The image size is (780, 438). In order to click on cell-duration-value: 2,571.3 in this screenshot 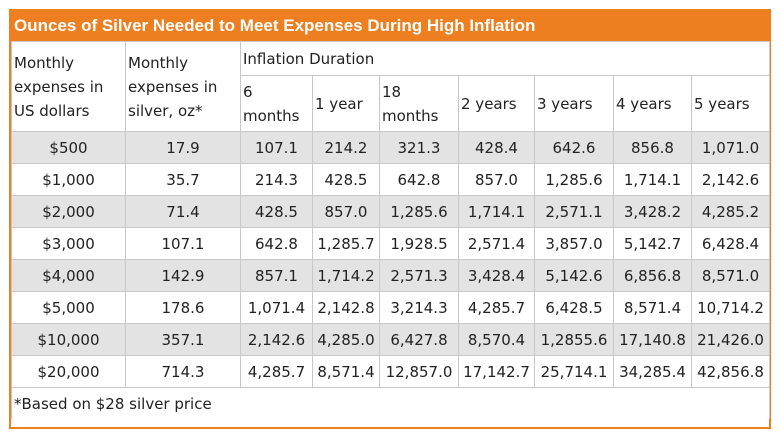, I will do `click(419, 275)`.